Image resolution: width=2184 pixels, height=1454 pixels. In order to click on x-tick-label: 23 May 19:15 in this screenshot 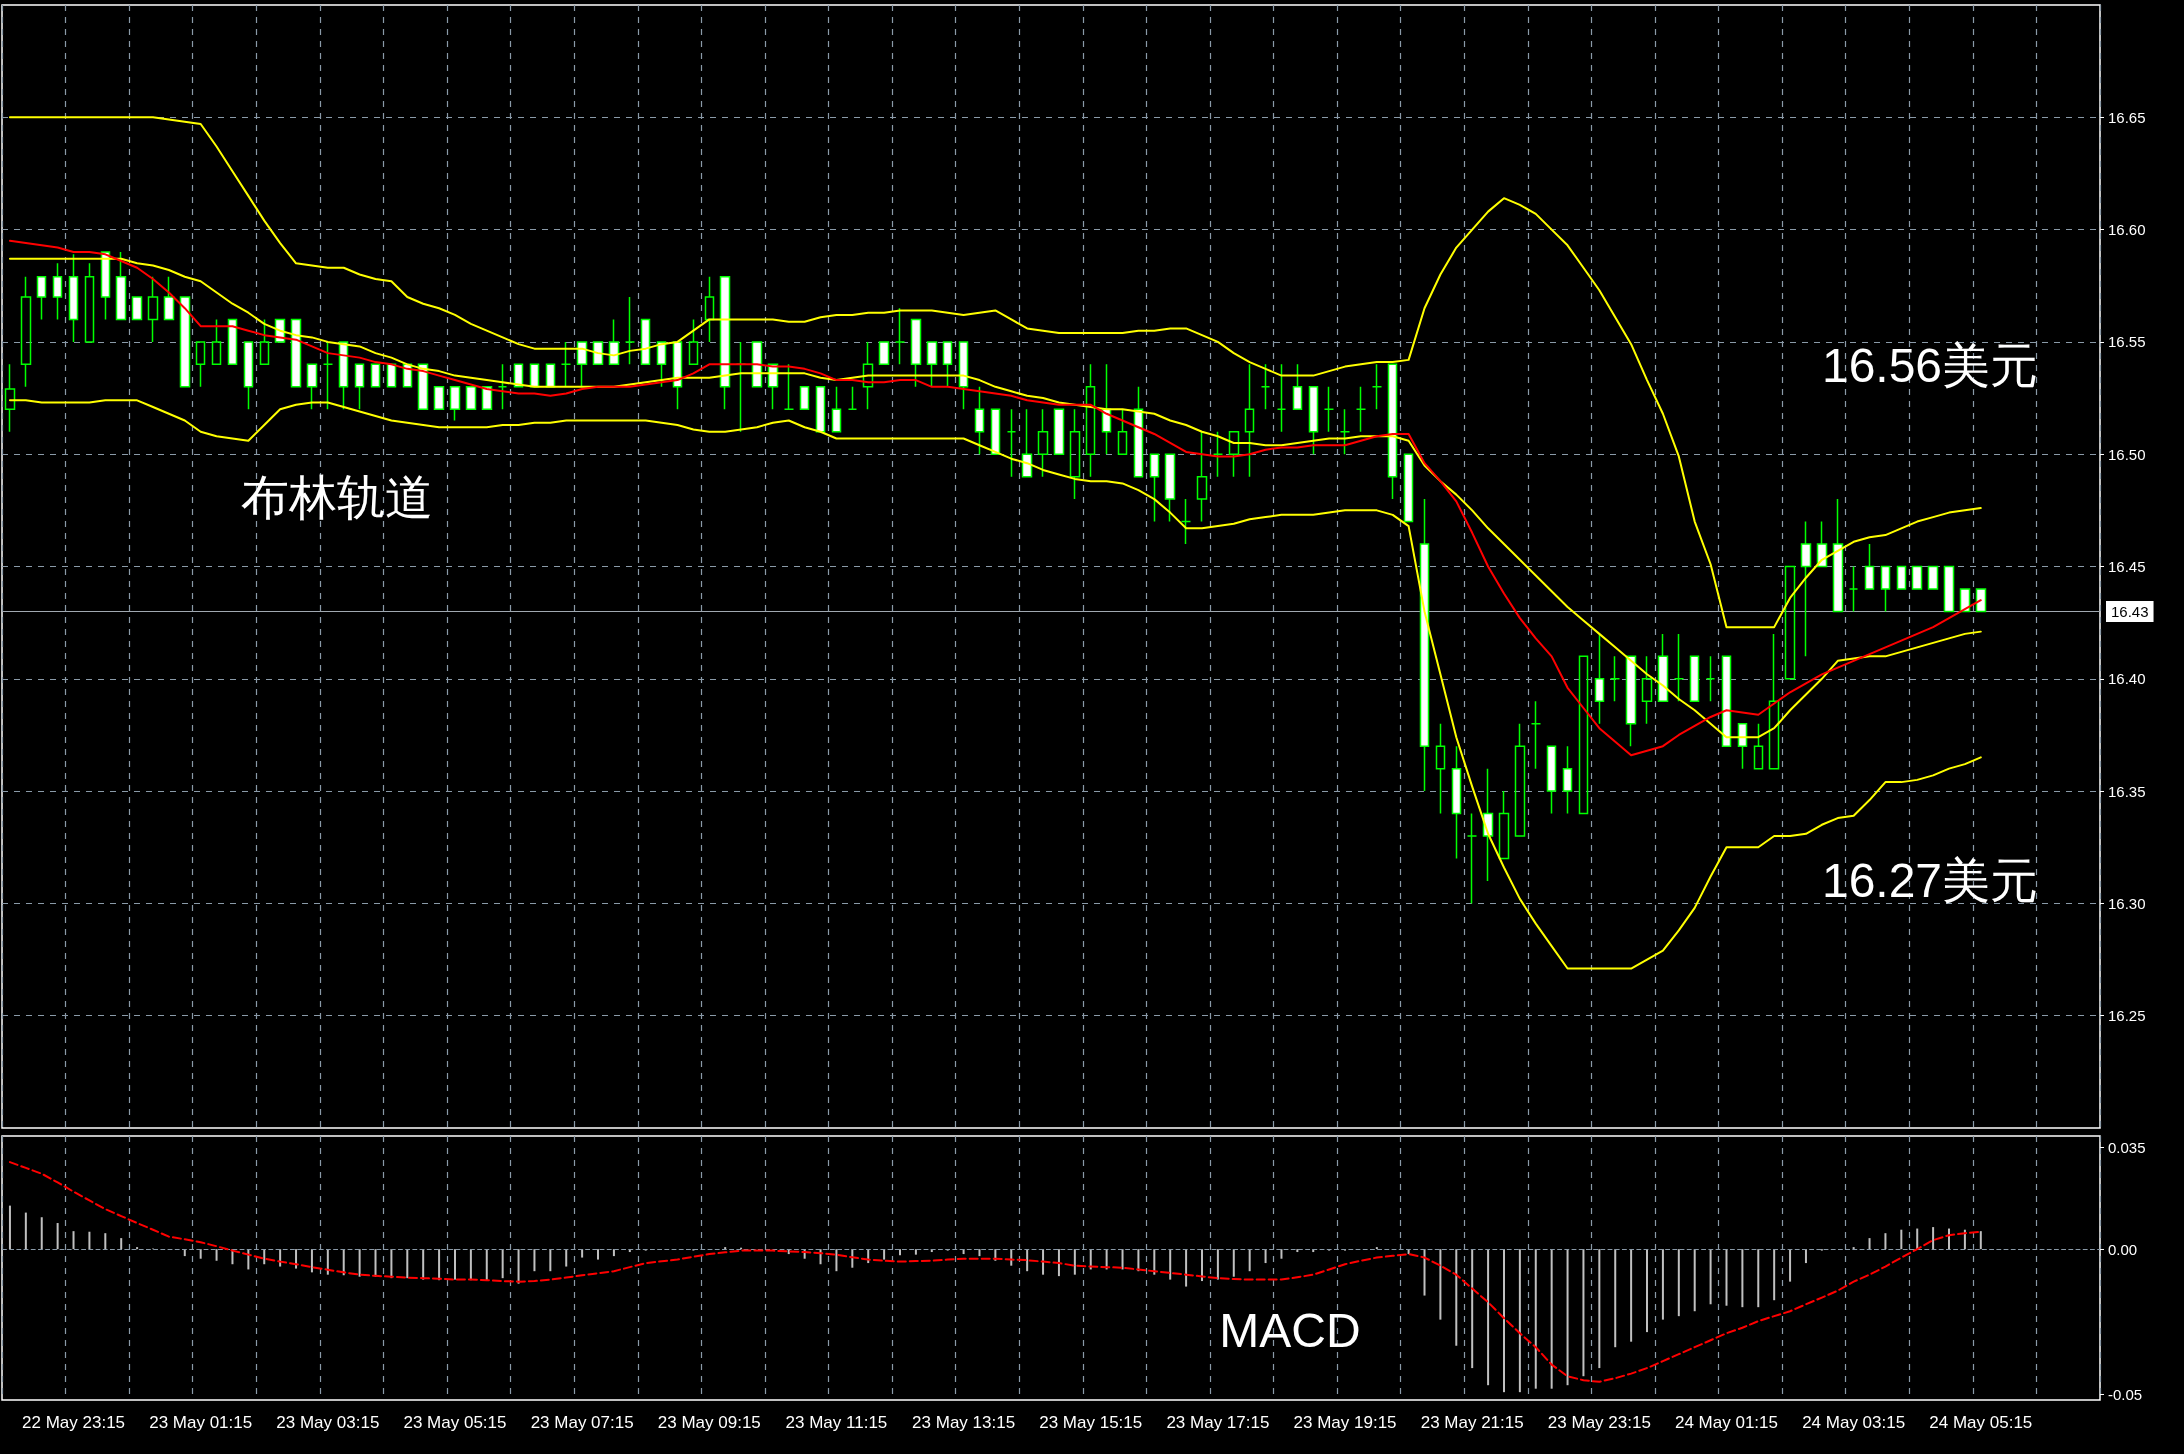, I will do `click(1345, 1422)`.